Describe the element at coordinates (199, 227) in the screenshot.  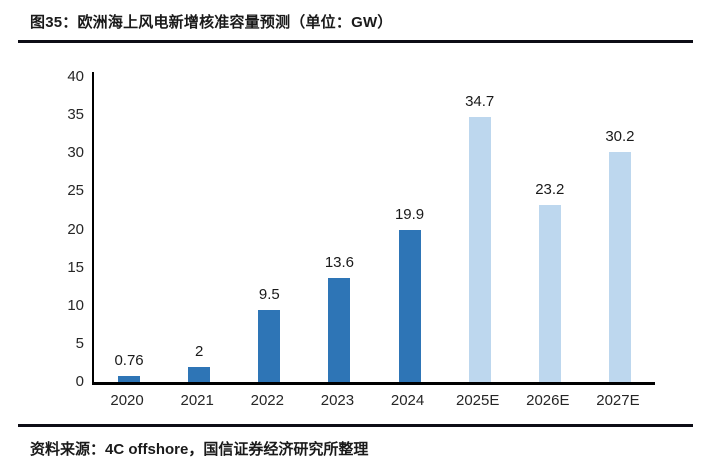
I see `bar-slot: 2` at that location.